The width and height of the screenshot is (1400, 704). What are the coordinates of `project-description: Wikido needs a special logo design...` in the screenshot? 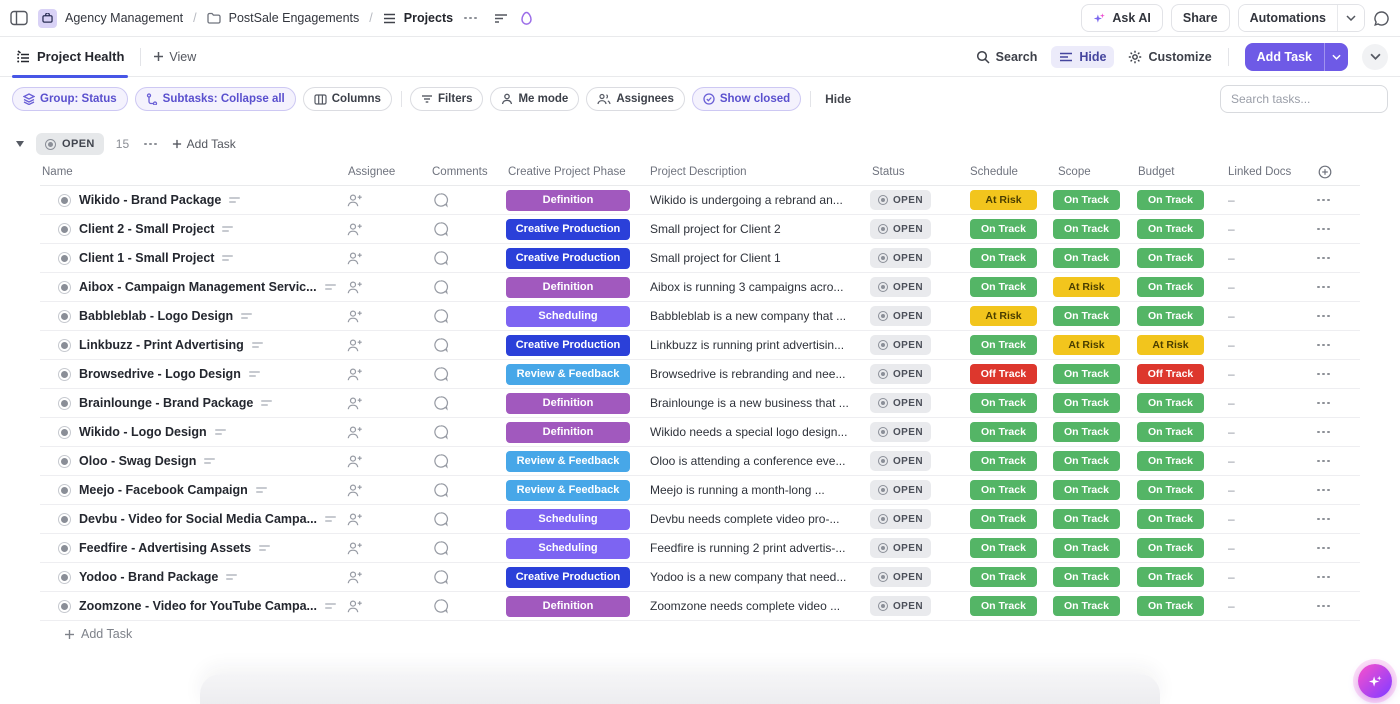 It's located at (749, 432).